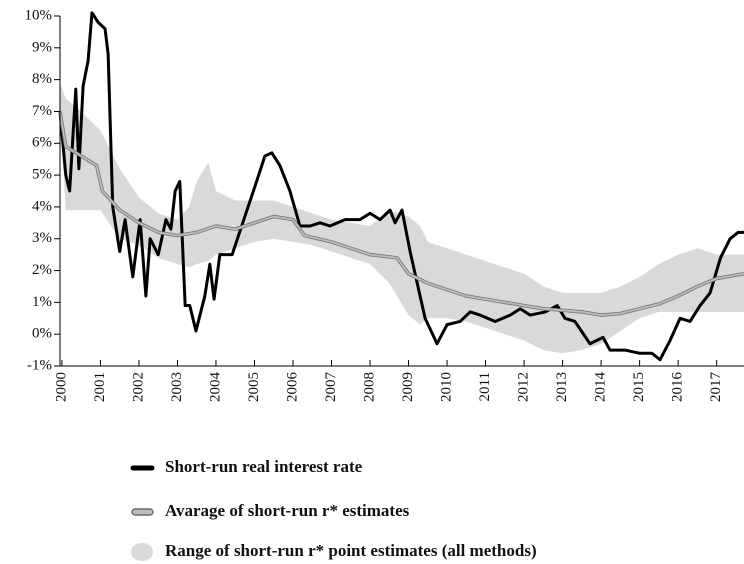 This screenshot has height=564, width=744. I want to click on y-tick-label: 2%, so click(42, 270).